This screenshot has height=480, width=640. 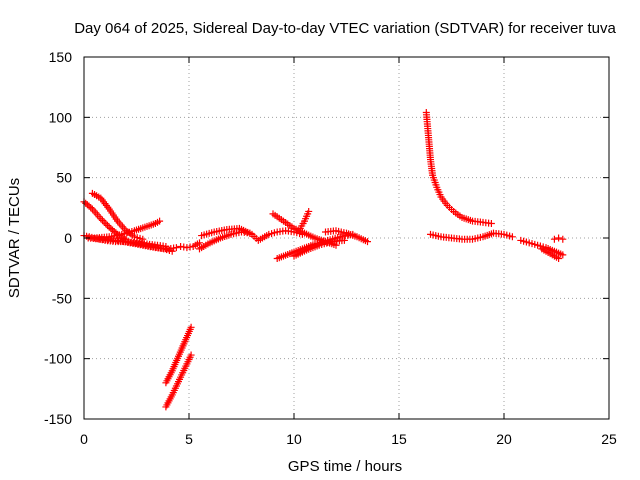 What do you see at coordinates (68, 238) in the screenshot?
I see `y-tick-label: 0` at bounding box center [68, 238].